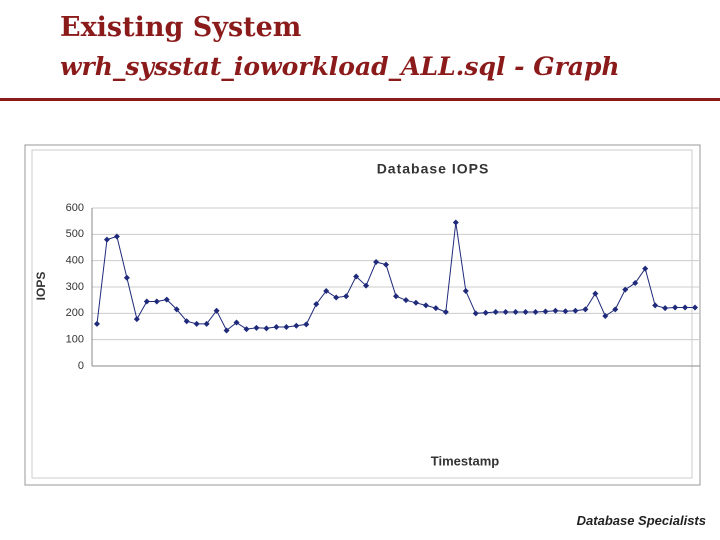 Image resolution: width=720 pixels, height=540 pixels. What do you see at coordinates (81, 366) in the screenshot?
I see `y-tick-label: 0` at bounding box center [81, 366].